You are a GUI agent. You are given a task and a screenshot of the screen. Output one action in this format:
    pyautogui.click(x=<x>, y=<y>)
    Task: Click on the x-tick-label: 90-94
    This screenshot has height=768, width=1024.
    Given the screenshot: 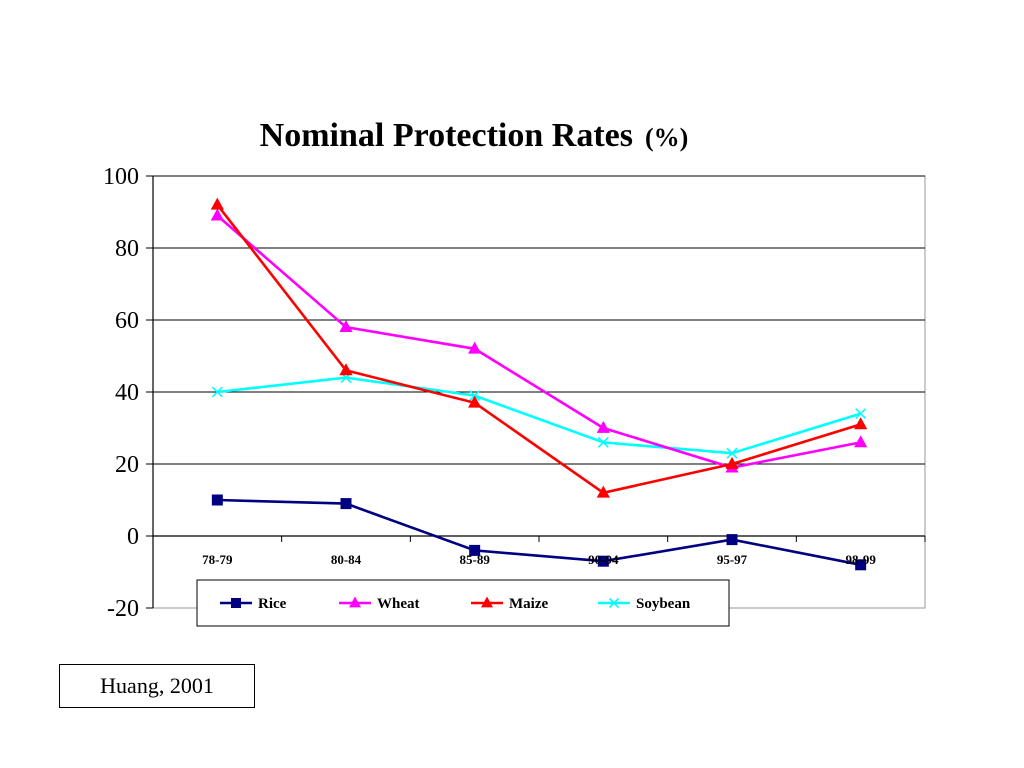 What is the action you would take?
    pyautogui.click(x=603, y=559)
    